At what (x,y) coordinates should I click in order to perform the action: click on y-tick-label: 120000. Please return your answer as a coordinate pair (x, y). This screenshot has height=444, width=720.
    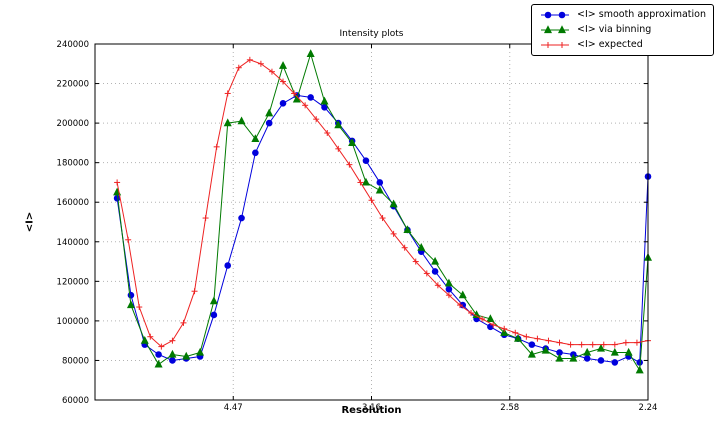
    Looking at the image, I should click on (73, 282).